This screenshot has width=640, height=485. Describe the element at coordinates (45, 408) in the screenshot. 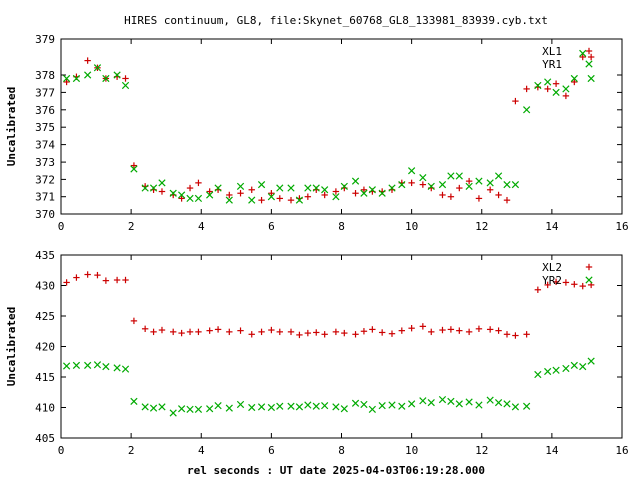

I see `y-tick-label: 410` at that location.